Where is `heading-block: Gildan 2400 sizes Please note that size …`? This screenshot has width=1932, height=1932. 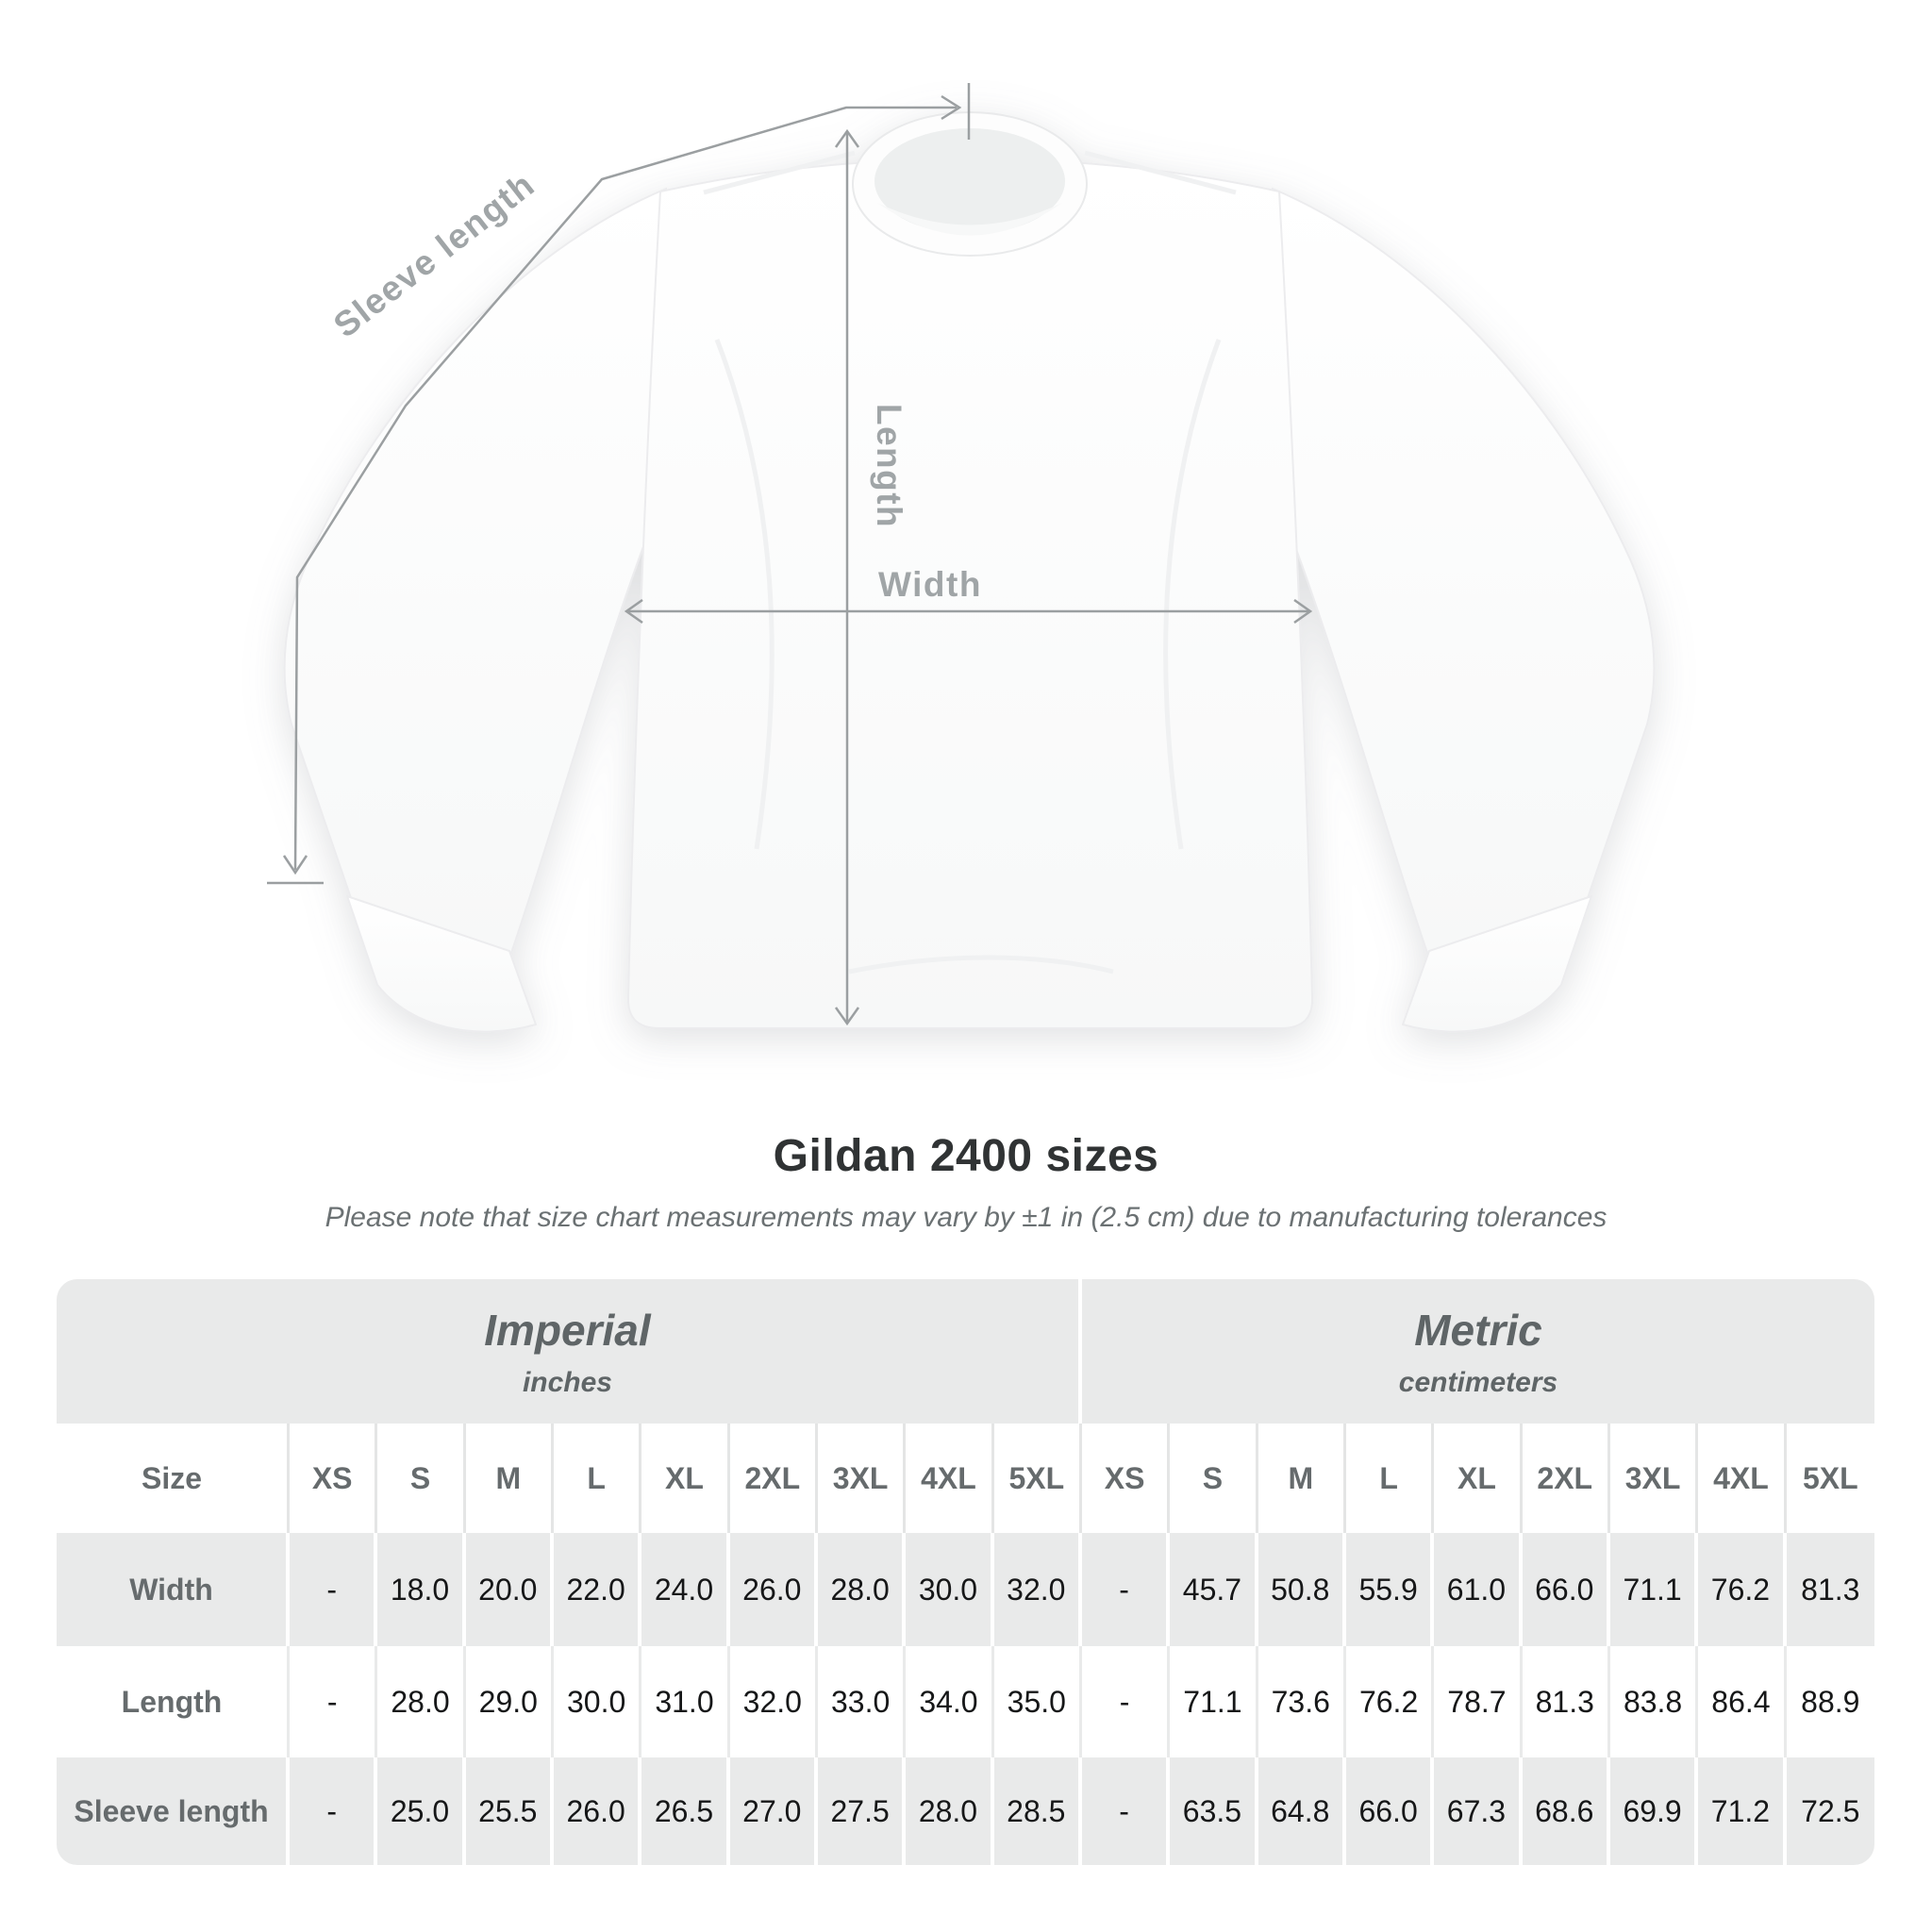 heading-block: Gildan 2400 sizes Please note that size … is located at coordinates (966, 1184).